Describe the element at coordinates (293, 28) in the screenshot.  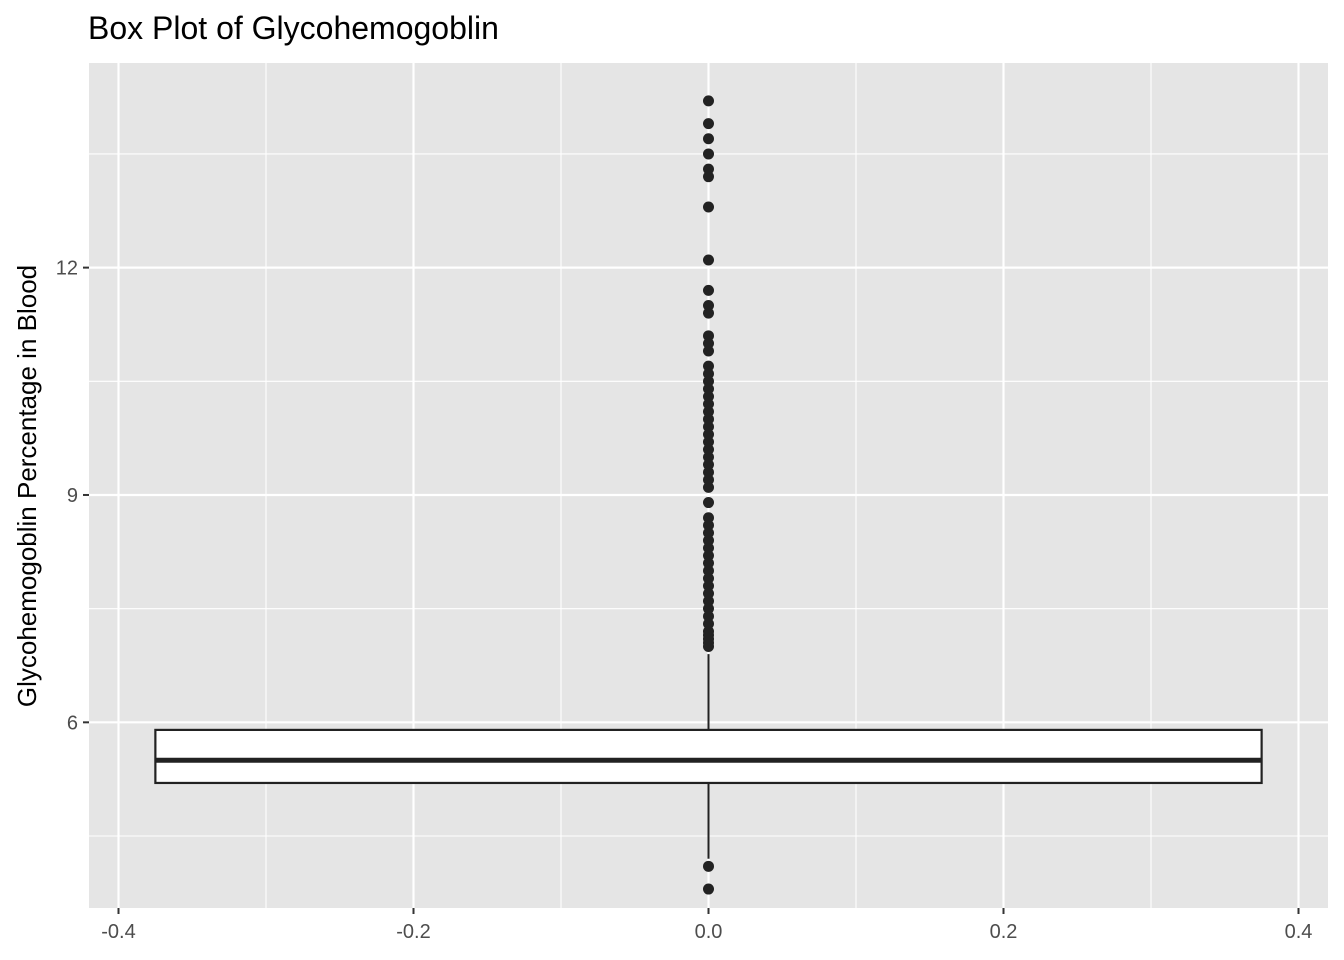
I see `chart-title: Box Plot of Glycohemogoblin` at that location.